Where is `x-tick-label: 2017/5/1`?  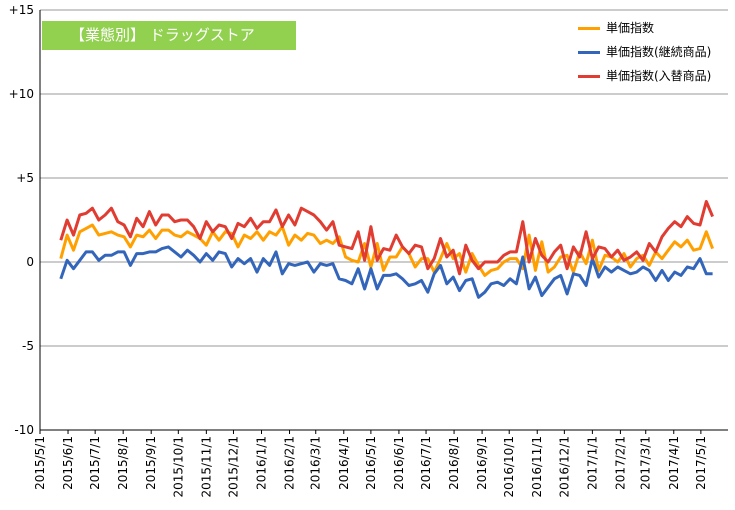
x-tick-label: 2017/5/1 is located at coordinates (701, 463).